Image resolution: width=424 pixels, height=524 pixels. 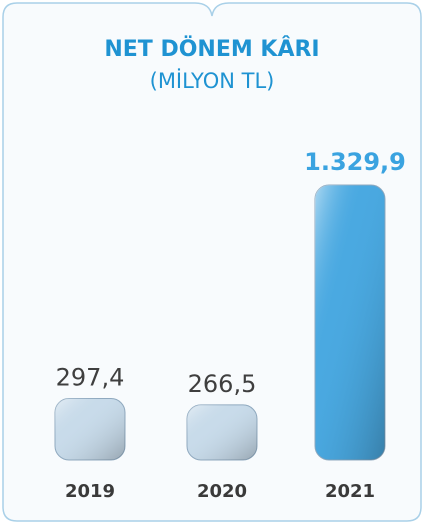 What do you see at coordinates (90, 491) in the screenshot?
I see `x-tick-label: 2019` at bounding box center [90, 491].